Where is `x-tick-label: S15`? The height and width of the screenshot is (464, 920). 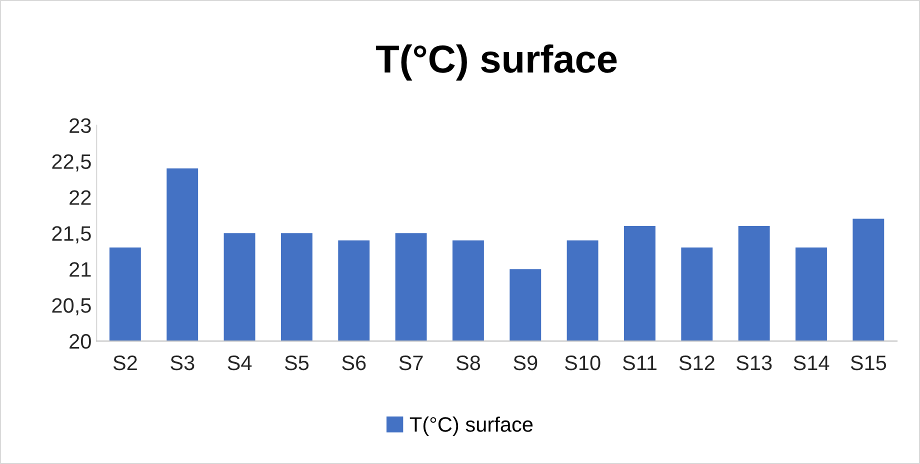 x-tick-label: S15 is located at coordinates (868, 362).